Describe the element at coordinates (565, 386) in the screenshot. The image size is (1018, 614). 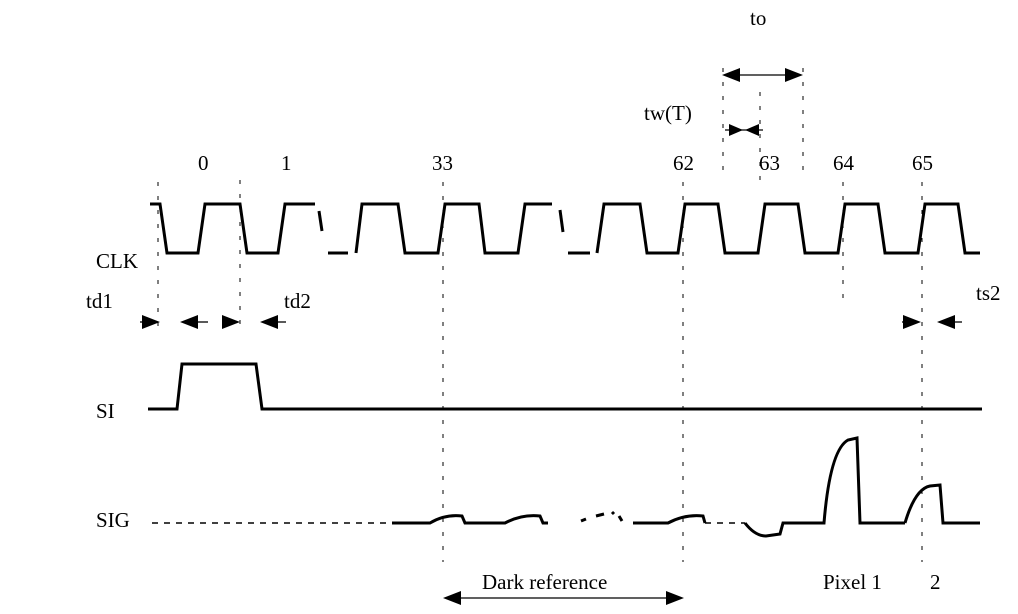
I see `si-waveform` at that location.